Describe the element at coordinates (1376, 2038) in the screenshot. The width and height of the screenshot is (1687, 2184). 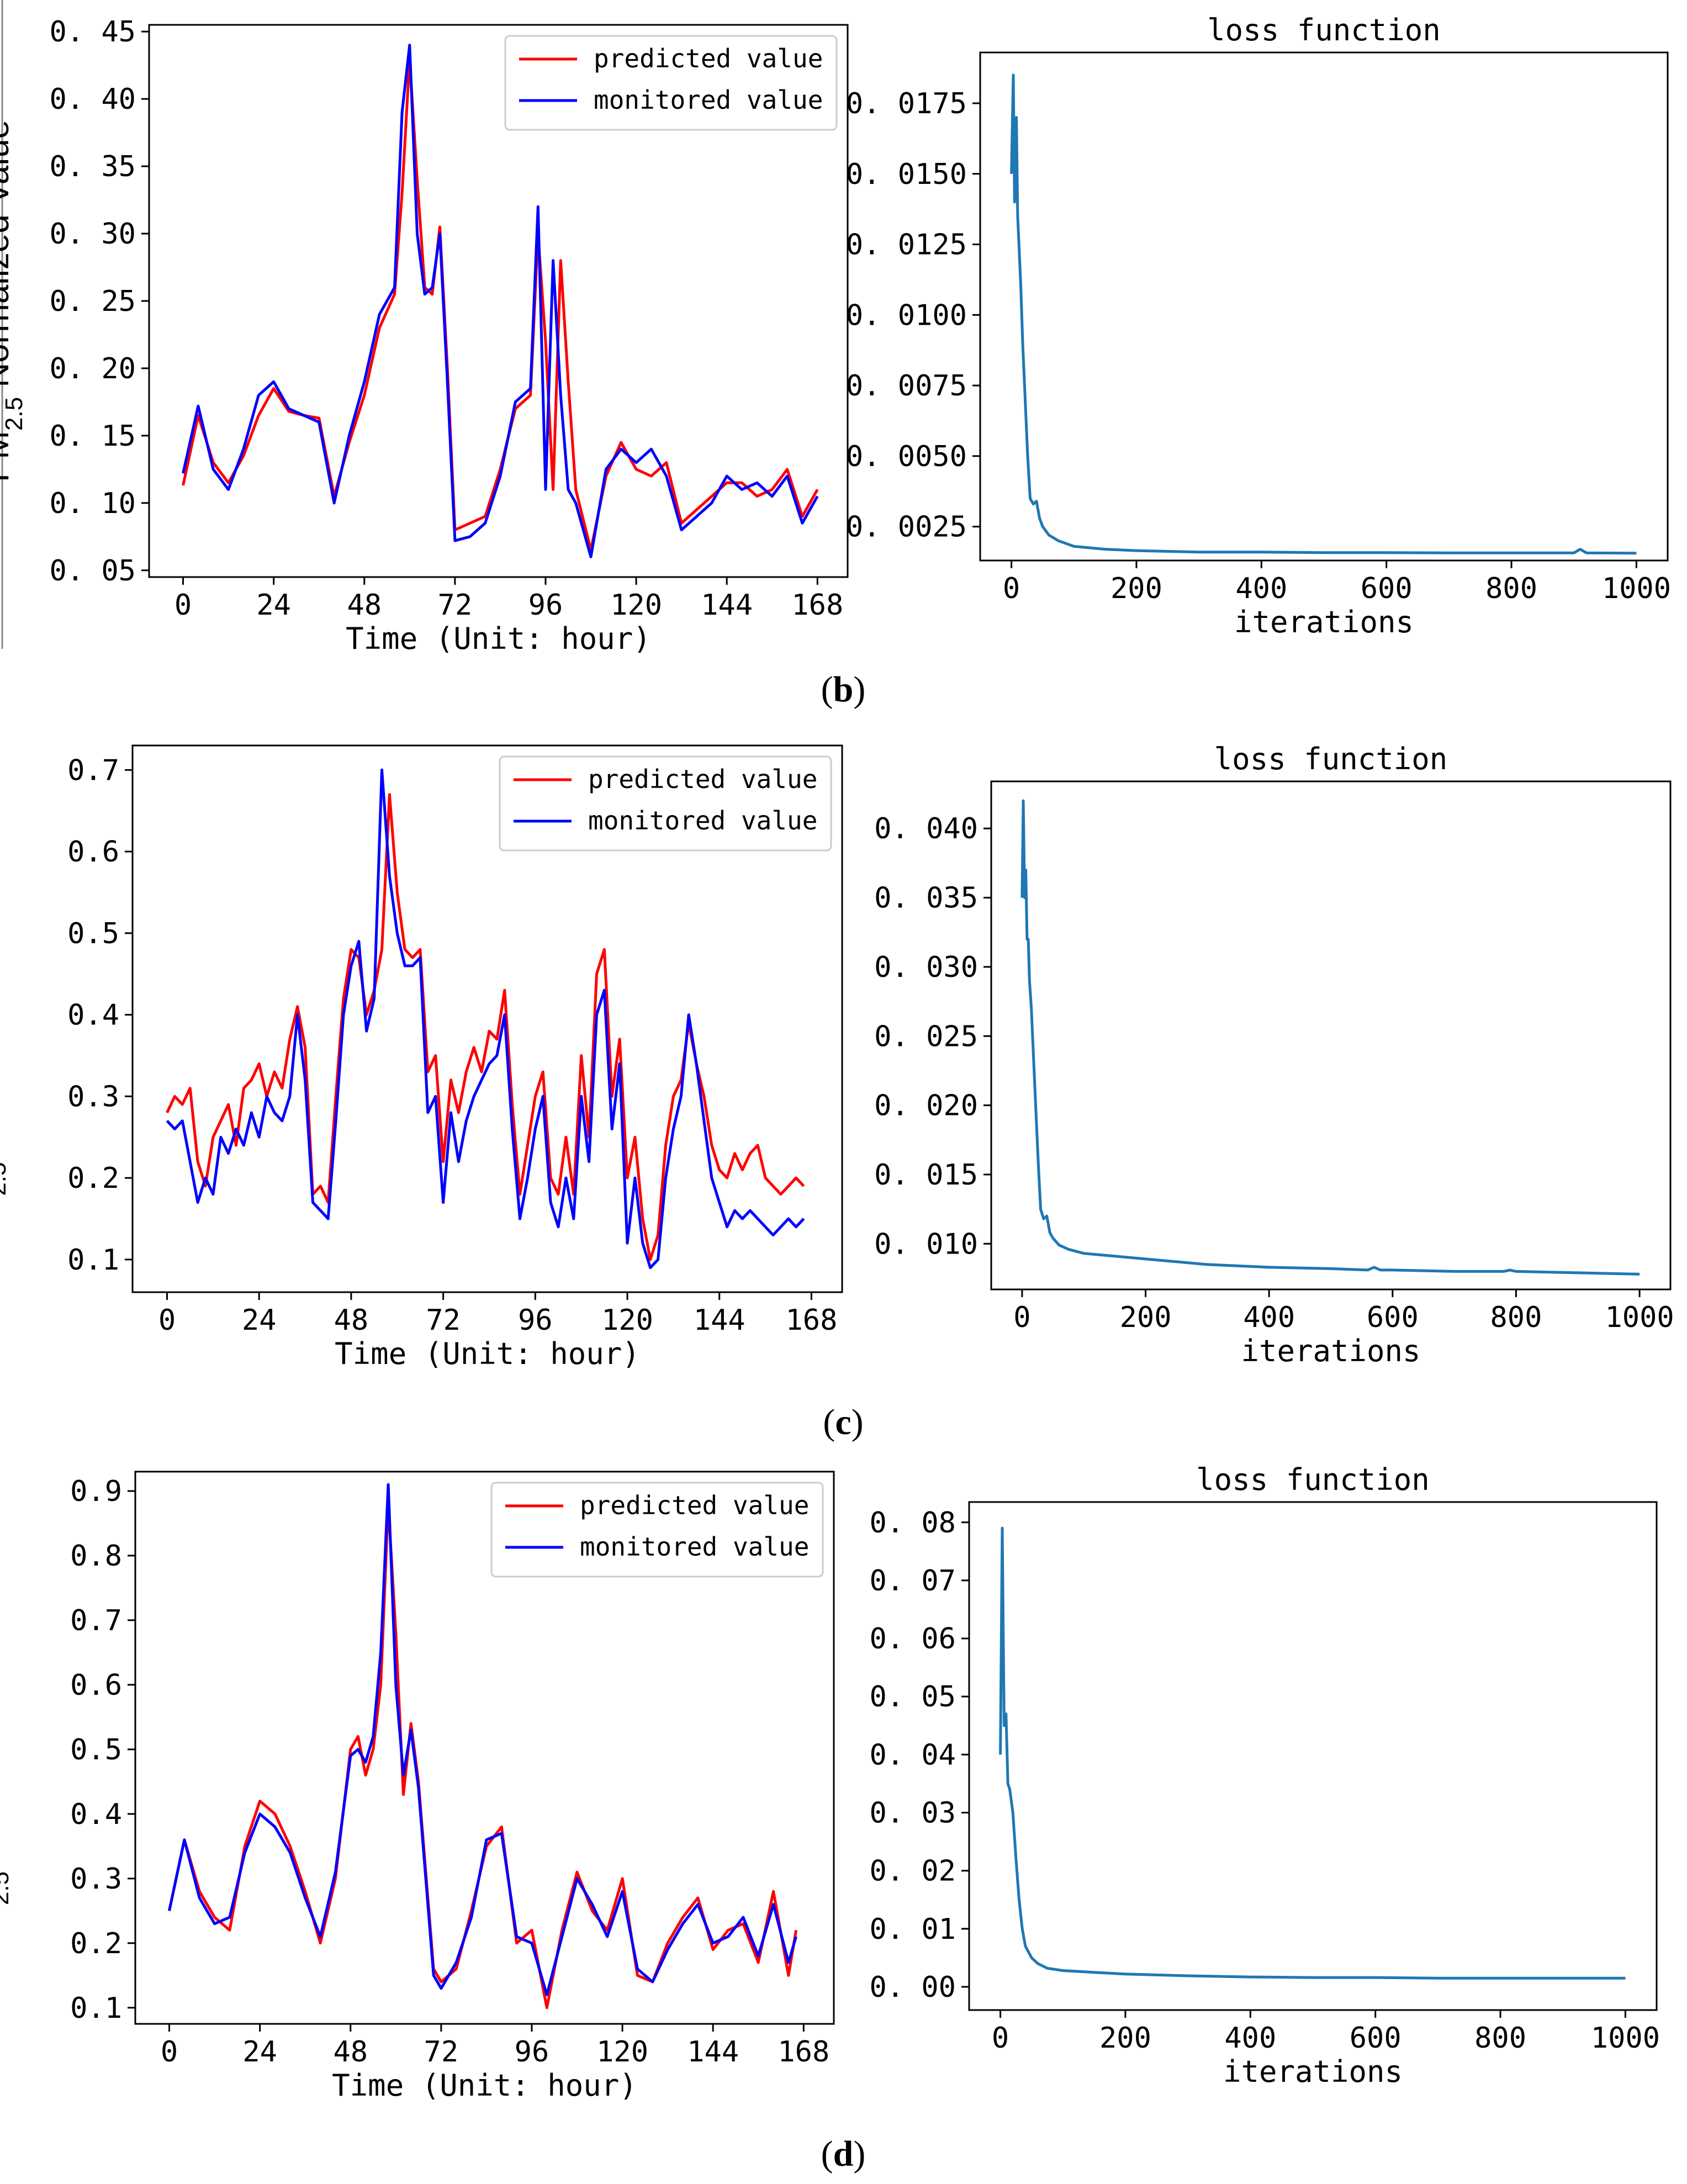
I see `x-tick-label: 600` at that location.